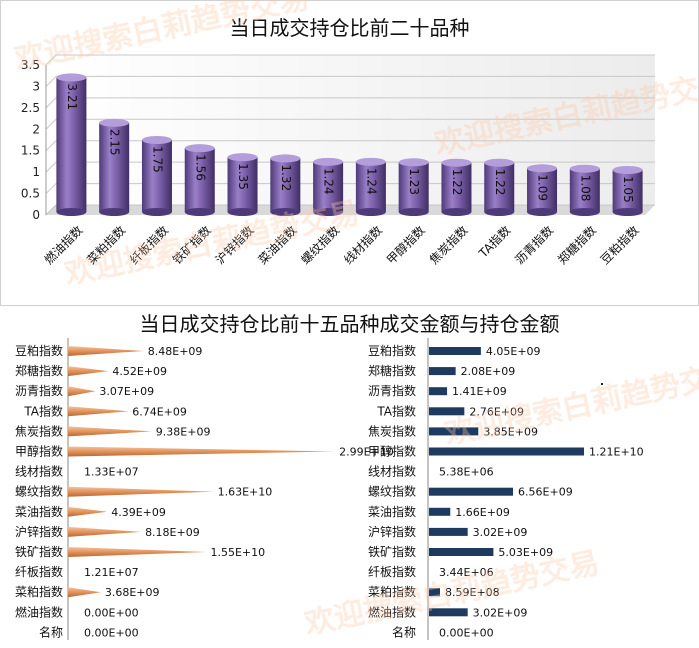 The image size is (699, 648). Describe the element at coordinates (36, 86) in the screenshot. I see `y-tick-label: 3` at that location.